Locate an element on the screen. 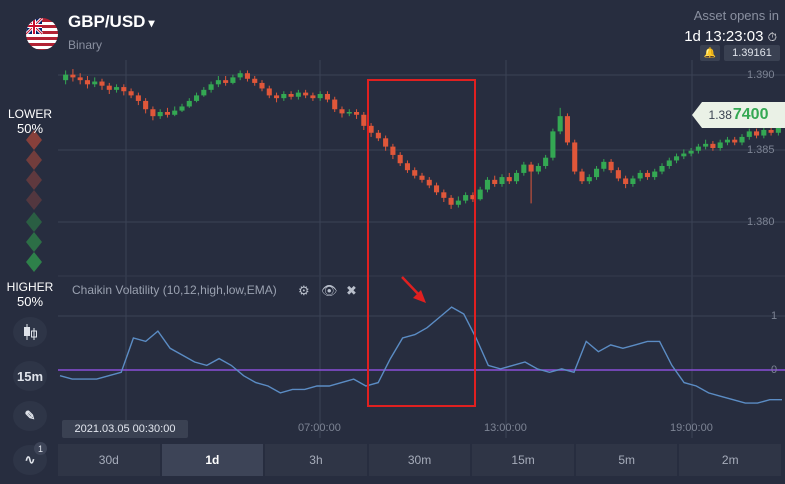  x-tick-label: 13:00:00 is located at coordinates (505, 428).